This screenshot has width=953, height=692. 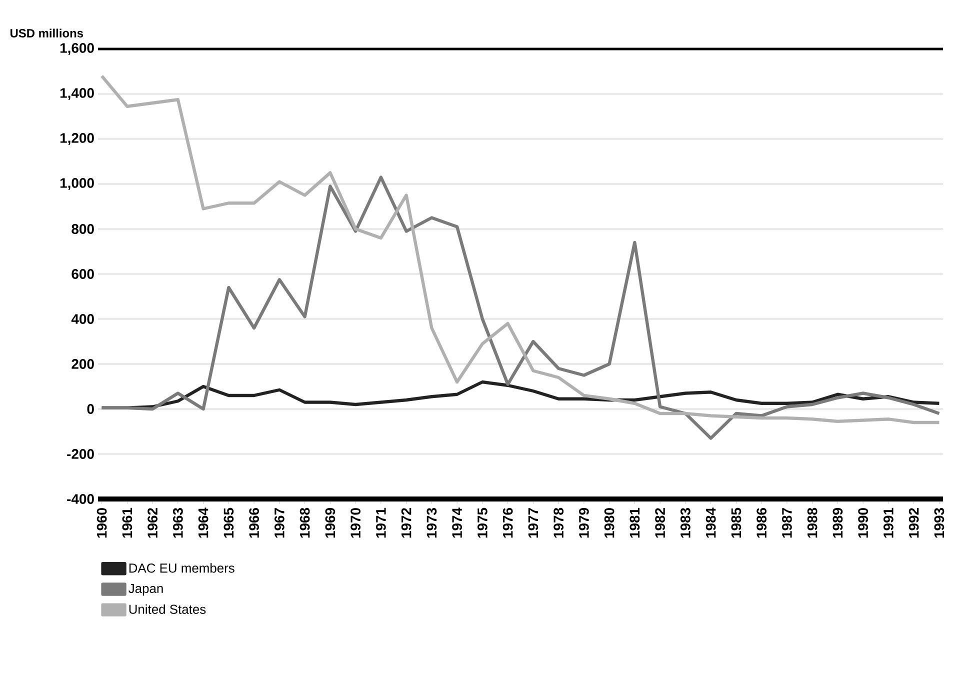 What do you see at coordinates (305, 523) in the screenshot?
I see `x-tick-label: 1968` at bounding box center [305, 523].